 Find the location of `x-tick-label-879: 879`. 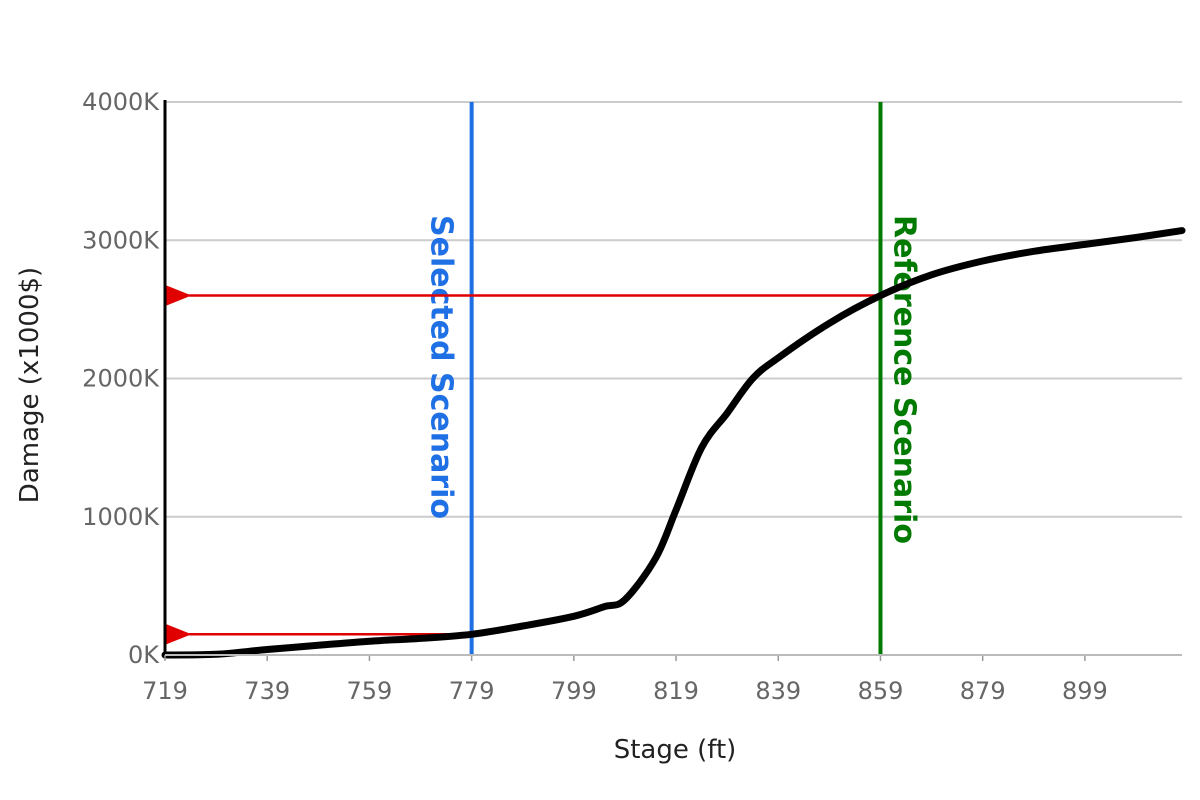

x-tick-label-879: 879 is located at coordinates (983, 691).